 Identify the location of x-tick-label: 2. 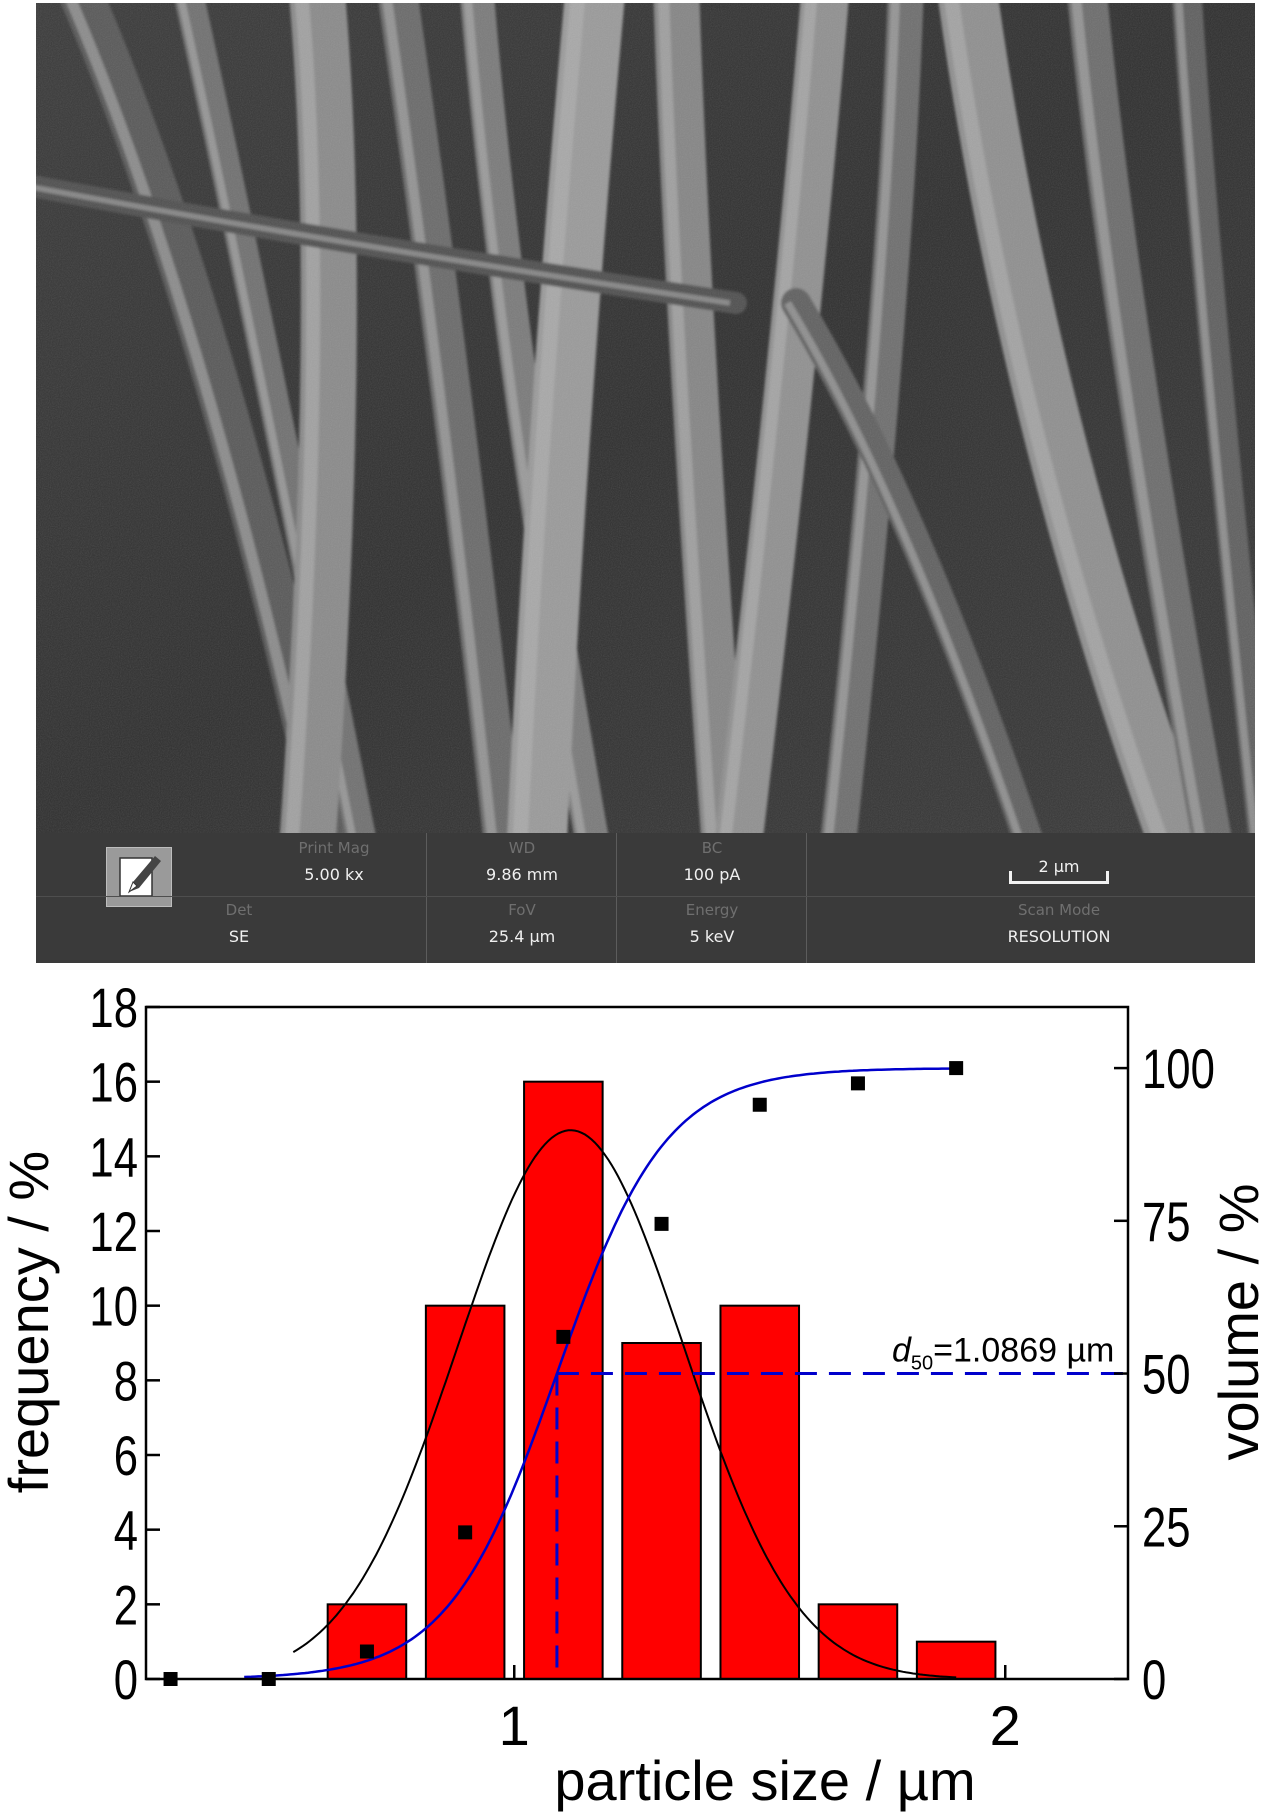
(1005, 1725).